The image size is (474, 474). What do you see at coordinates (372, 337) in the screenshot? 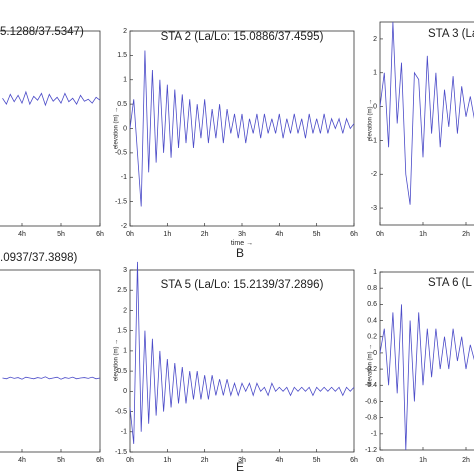
I see `y-tick-label: 0.2` at bounding box center [372, 337].